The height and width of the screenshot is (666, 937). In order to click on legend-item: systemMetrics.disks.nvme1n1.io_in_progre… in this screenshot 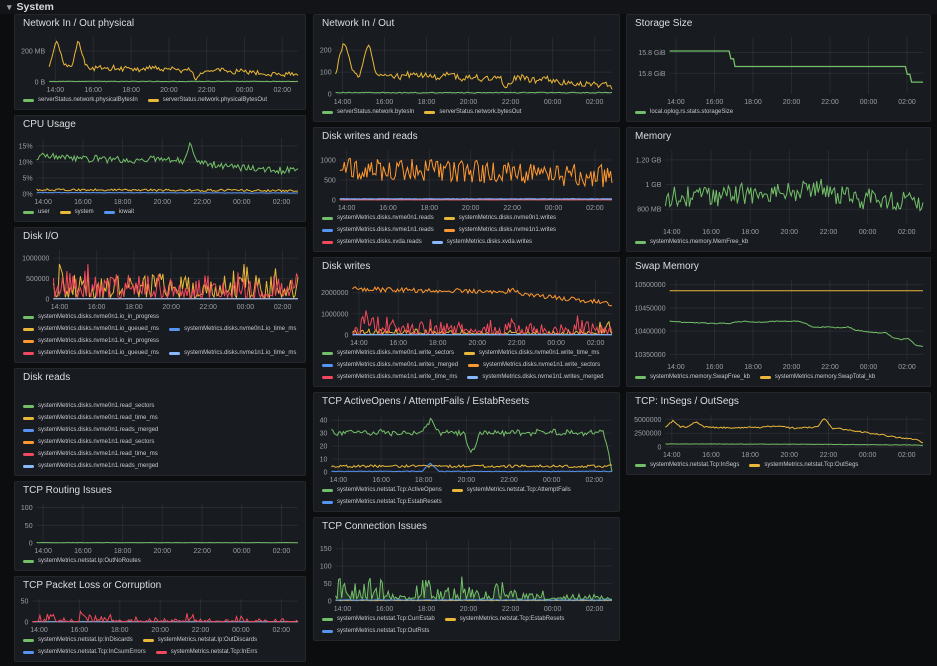, I will do `click(91, 341)`.